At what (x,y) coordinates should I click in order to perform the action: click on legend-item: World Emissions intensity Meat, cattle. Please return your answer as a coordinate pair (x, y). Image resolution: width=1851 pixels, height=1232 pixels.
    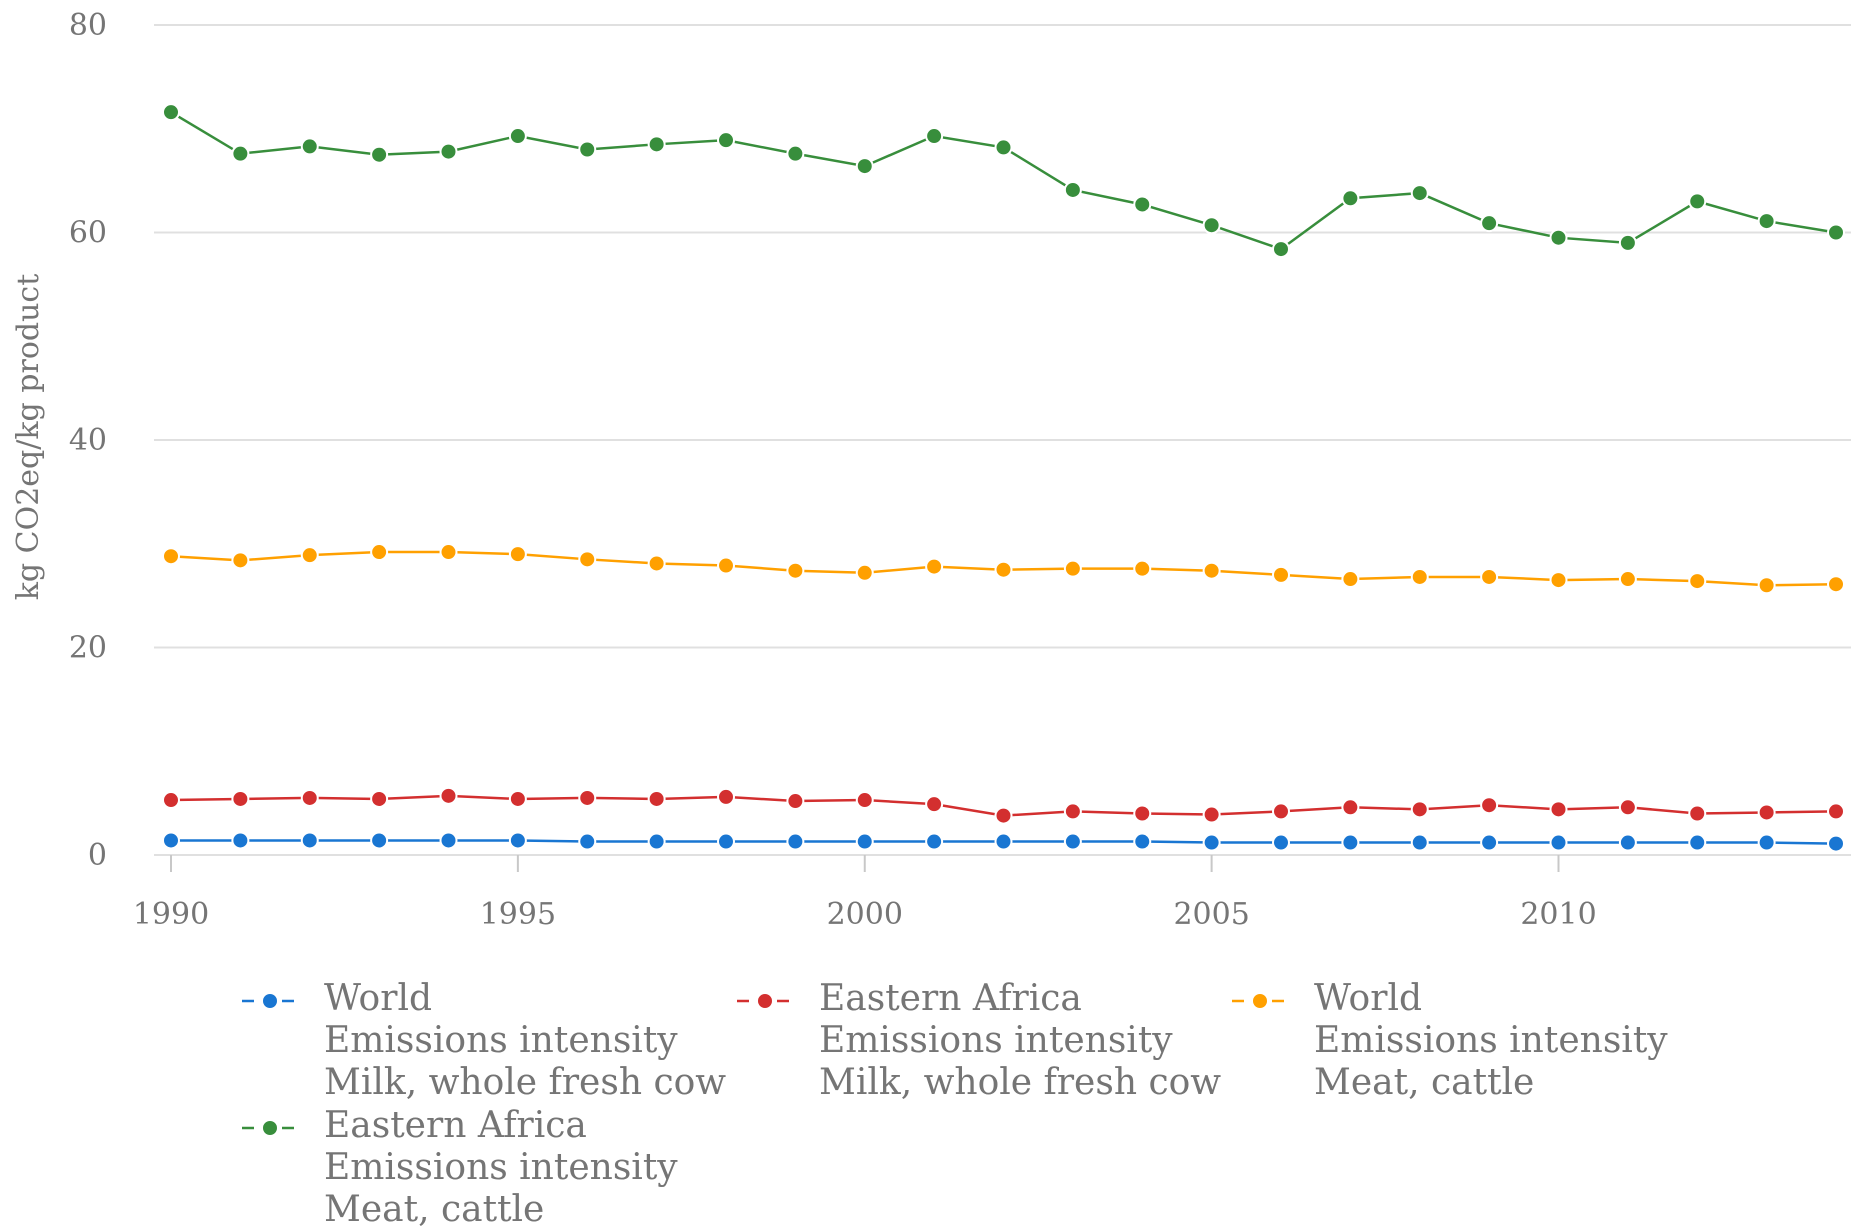
    Looking at the image, I should click on (1449, 1041).